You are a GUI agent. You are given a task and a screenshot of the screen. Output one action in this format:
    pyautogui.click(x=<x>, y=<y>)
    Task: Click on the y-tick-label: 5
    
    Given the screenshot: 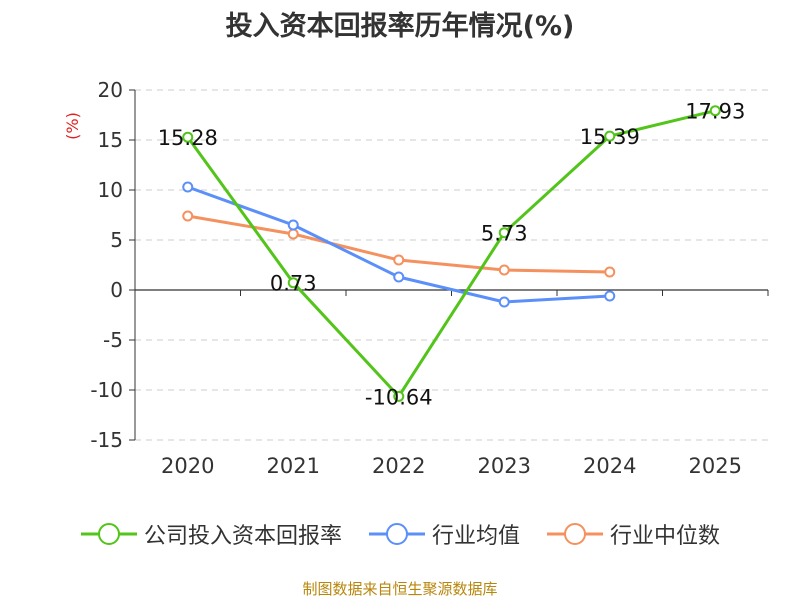 What is the action you would take?
    pyautogui.click(x=116, y=240)
    